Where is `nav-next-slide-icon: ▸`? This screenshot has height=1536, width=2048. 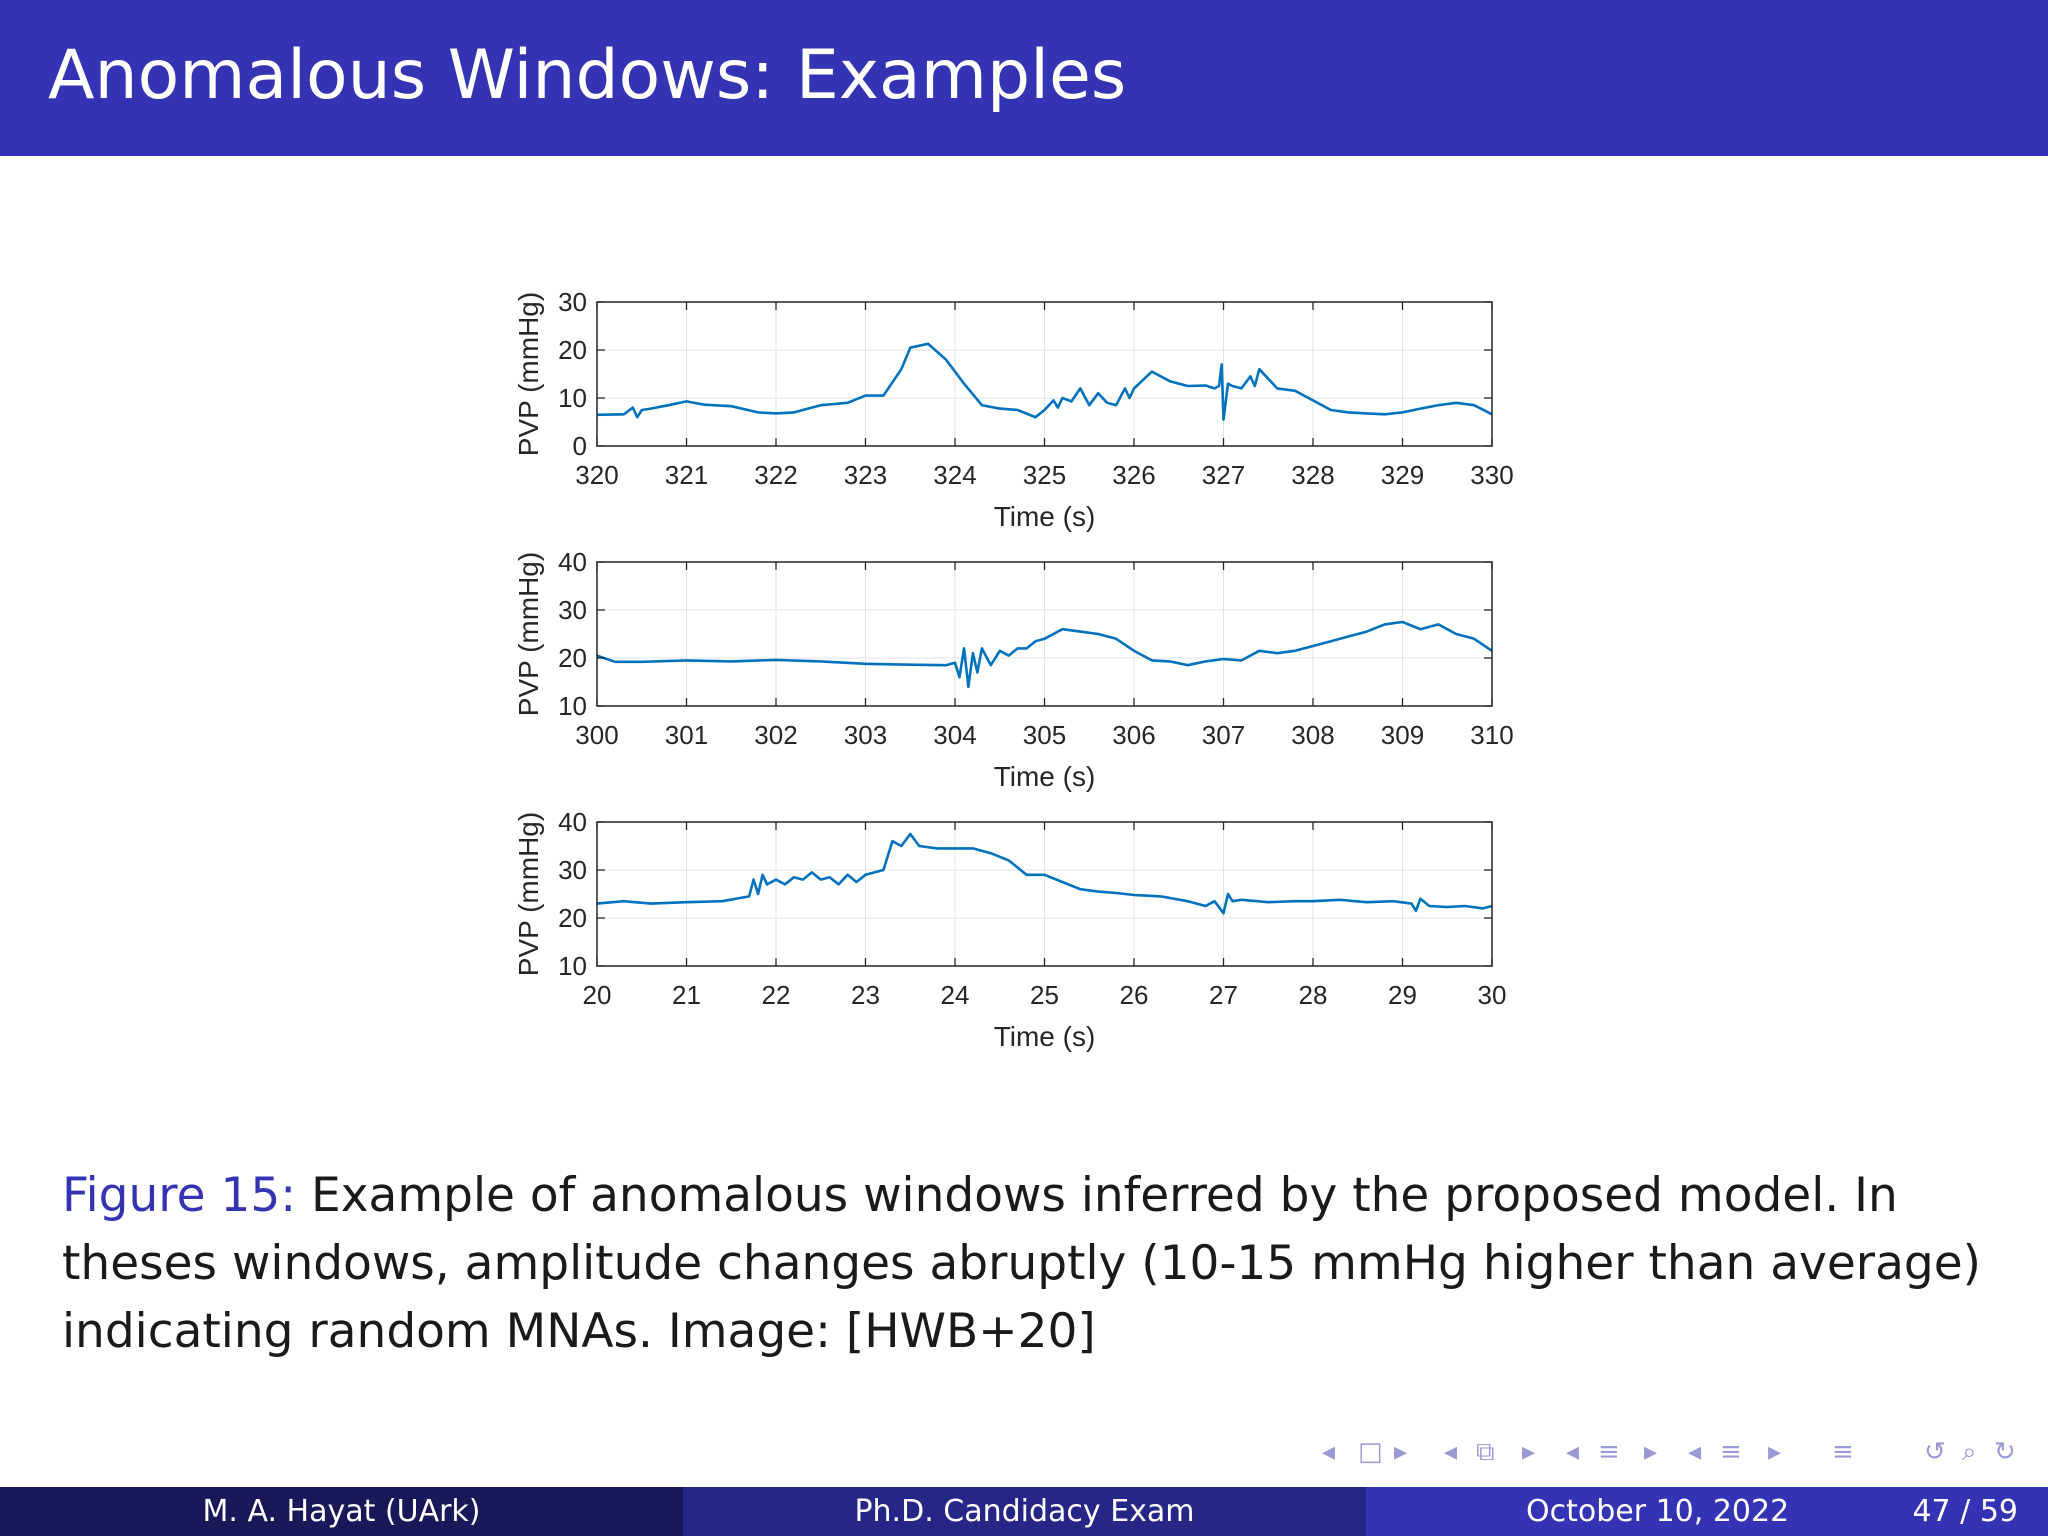 nav-next-slide-icon: ▸ is located at coordinates (1775, 1452).